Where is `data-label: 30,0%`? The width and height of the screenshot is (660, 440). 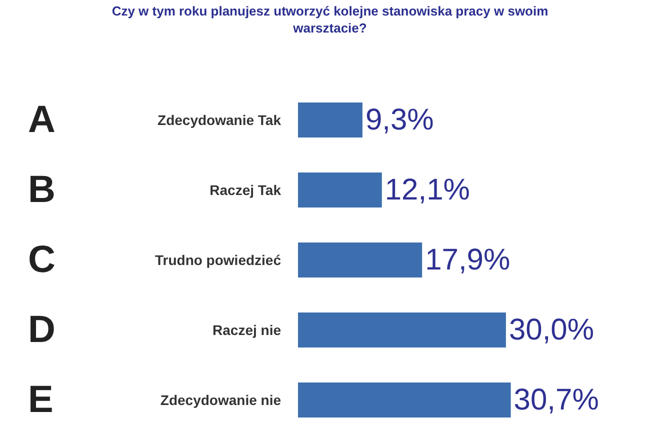
data-label: 30,0% is located at coordinates (551, 330).